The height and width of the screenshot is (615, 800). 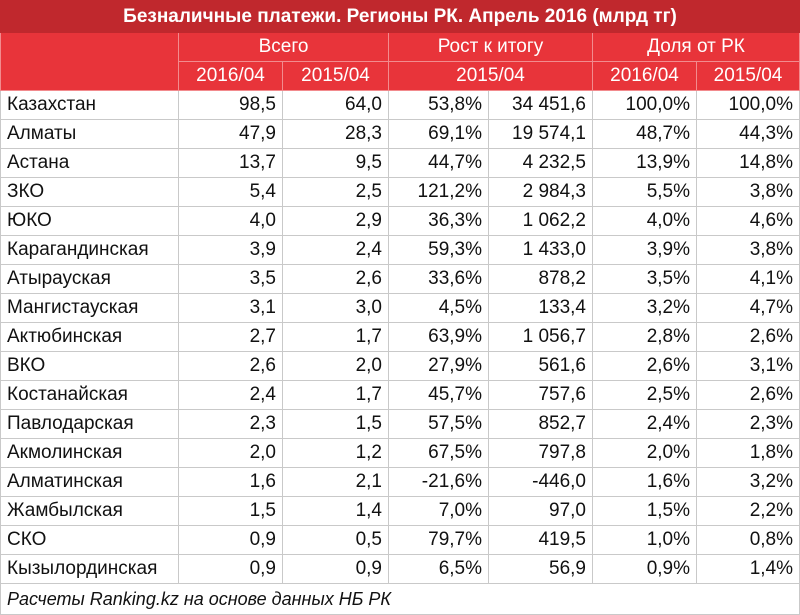 What do you see at coordinates (696, 47) in the screenshot?
I see `share-header: Доля от РК` at bounding box center [696, 47].